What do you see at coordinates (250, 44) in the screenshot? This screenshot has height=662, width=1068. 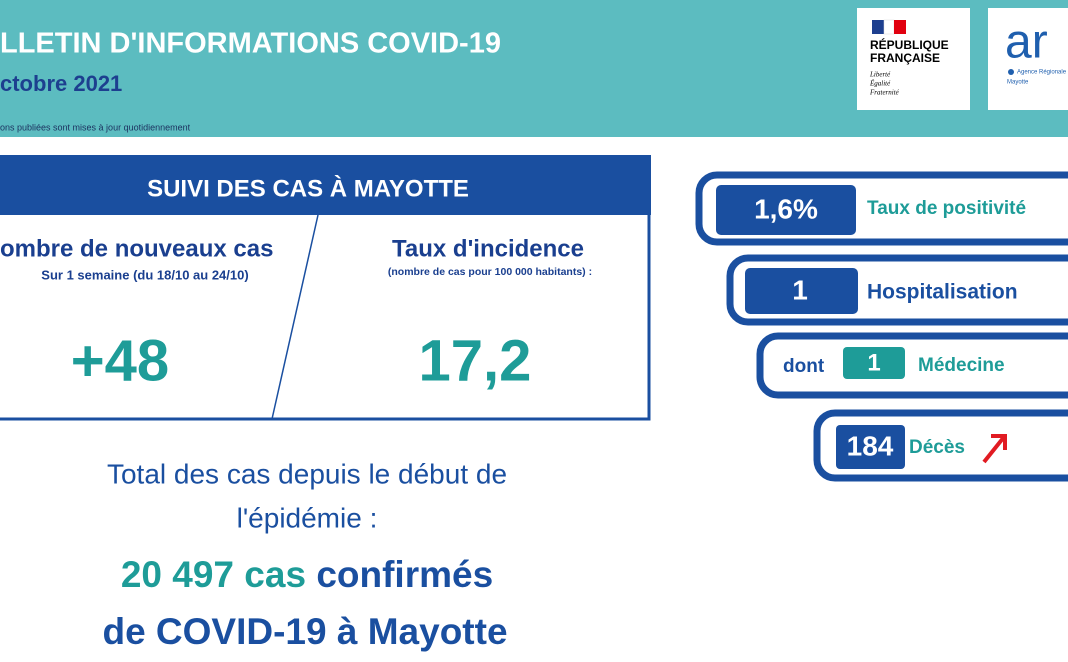 I see `header-title: LLETIN D'INFORMATIONS COVID-19` at bounding box center [250, 44].